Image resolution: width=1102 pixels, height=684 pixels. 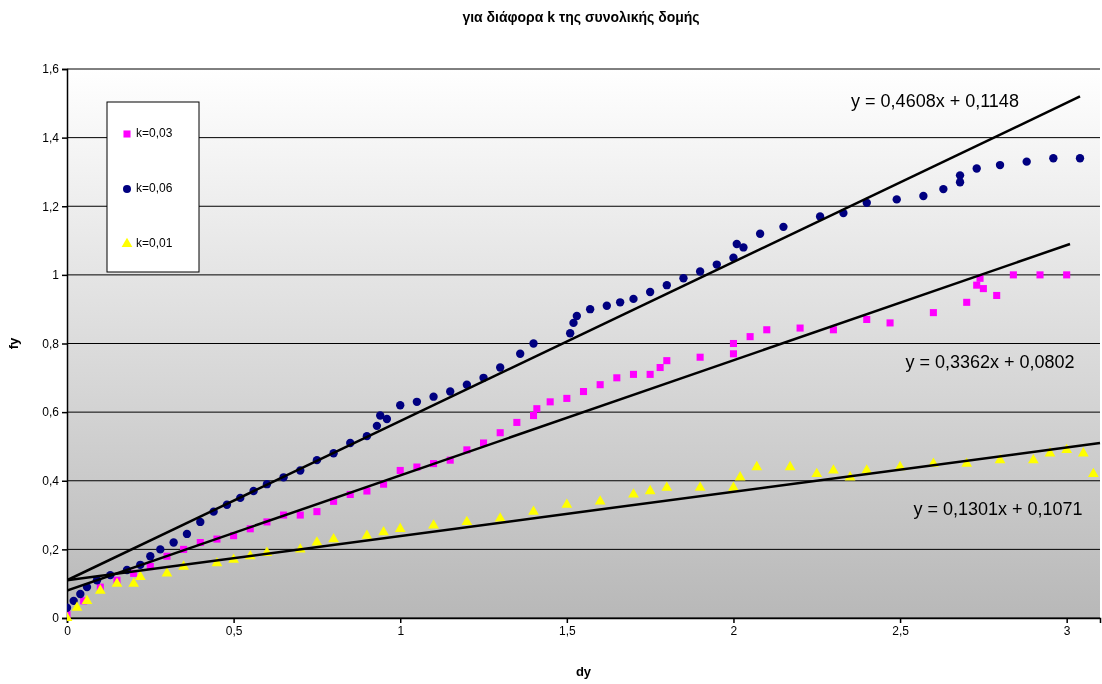 What do you see at coordinates (51, 481) in the screenshot?
I see `y-tick-label: 0,4` at bounding box center [51, 481].